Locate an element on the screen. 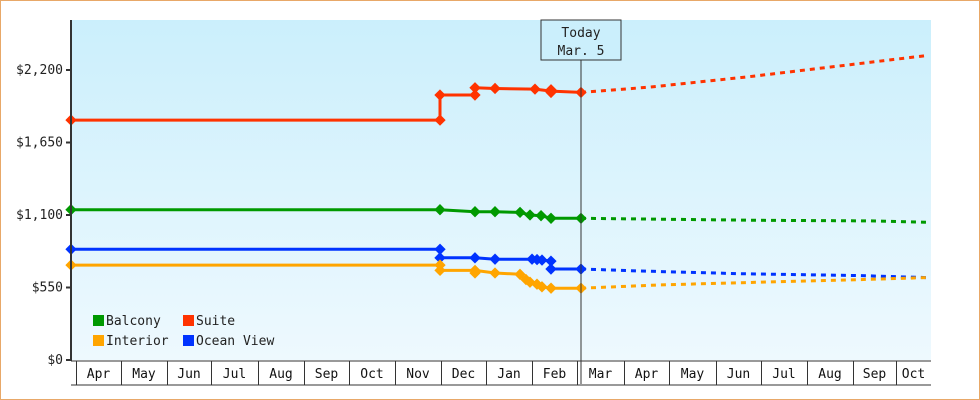  legend-label: Suite is located at coordinates (215, 321).